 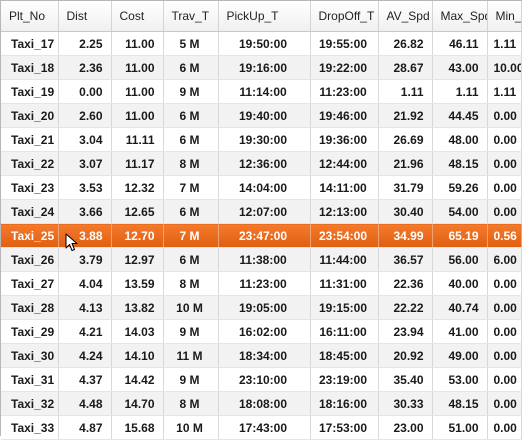 I want to click on cell-av-spd: 1.11, so click(x=405, y=91).